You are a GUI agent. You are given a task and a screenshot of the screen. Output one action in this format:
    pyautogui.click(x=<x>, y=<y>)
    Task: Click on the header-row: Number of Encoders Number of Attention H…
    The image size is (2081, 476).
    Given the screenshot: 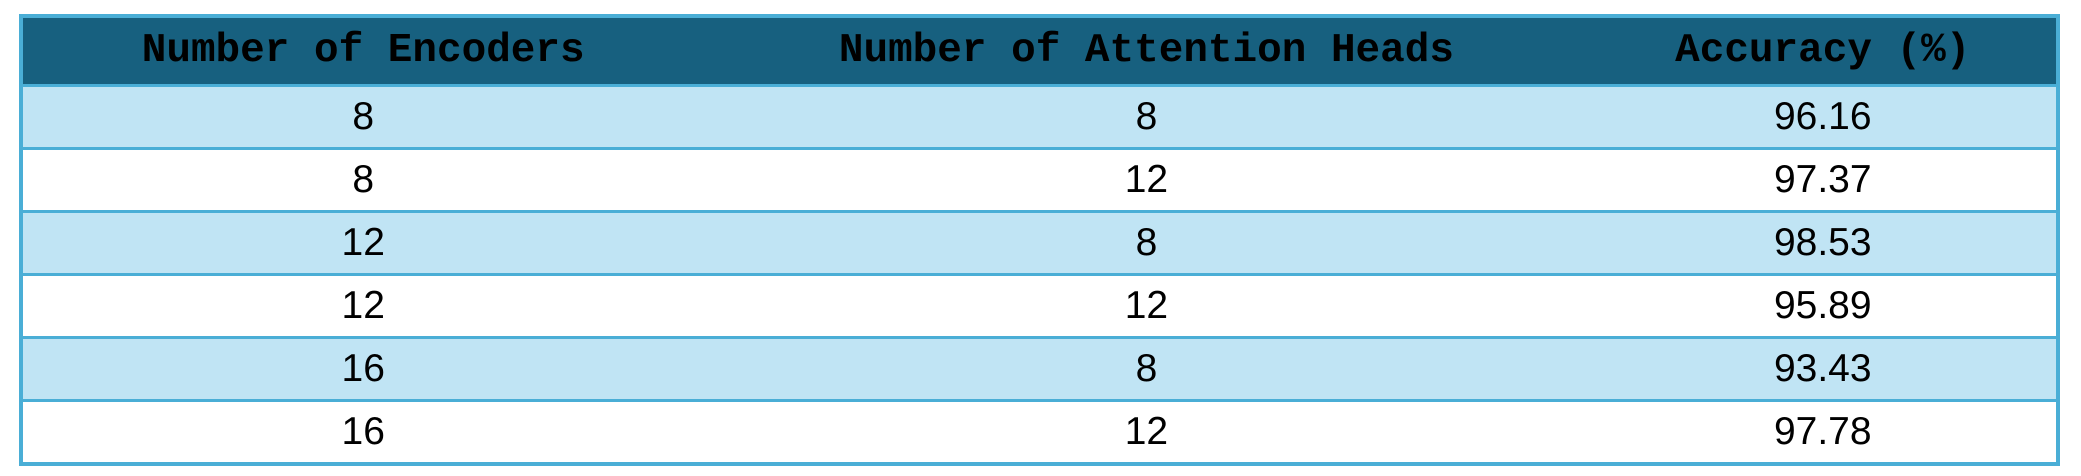 What is the action you would take?
    pyautogui.click(x=1039, y=51)
    